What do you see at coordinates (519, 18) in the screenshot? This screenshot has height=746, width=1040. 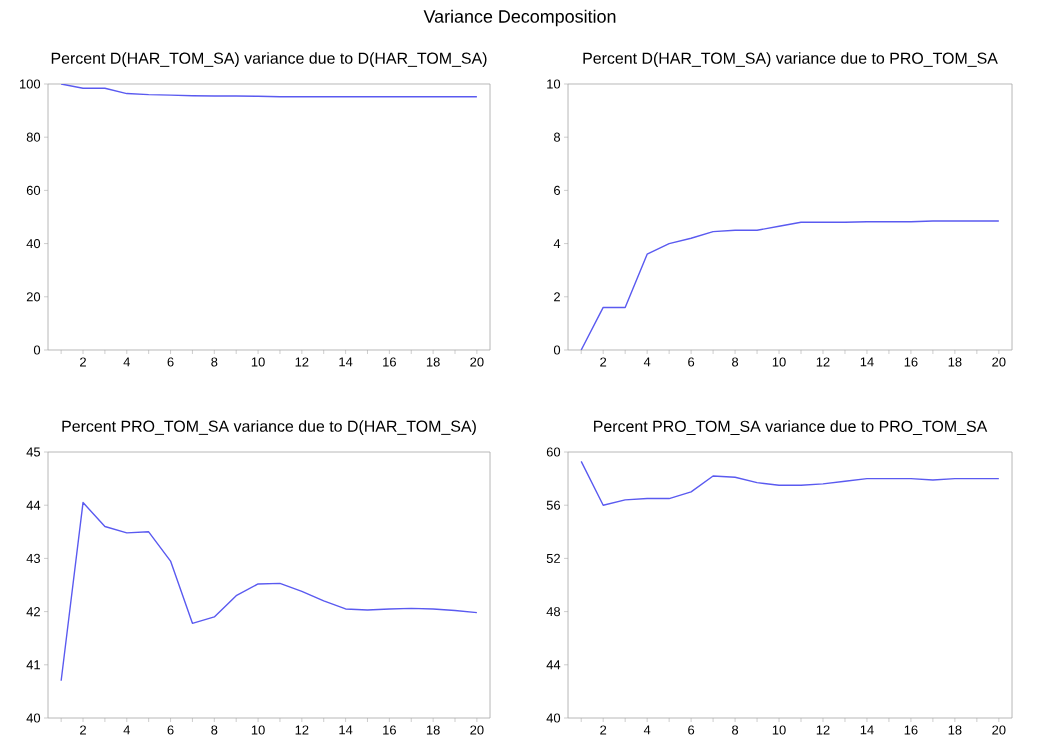 I see `text: Variance Decomposition` at bounding box center [519, 18].